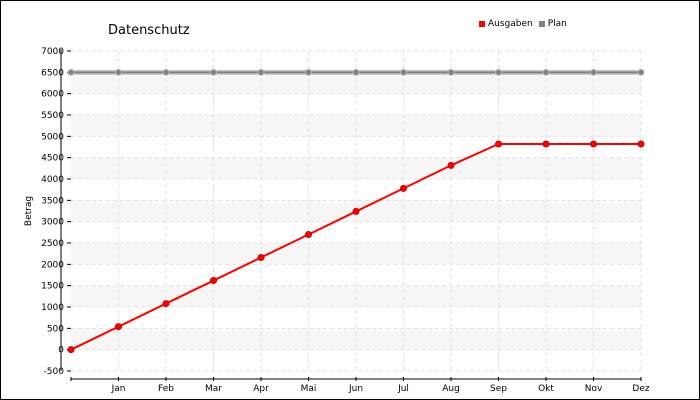 This screenshot has height=400, width=700. I want to click on x-tick-label: Aug, so click(451, 389).